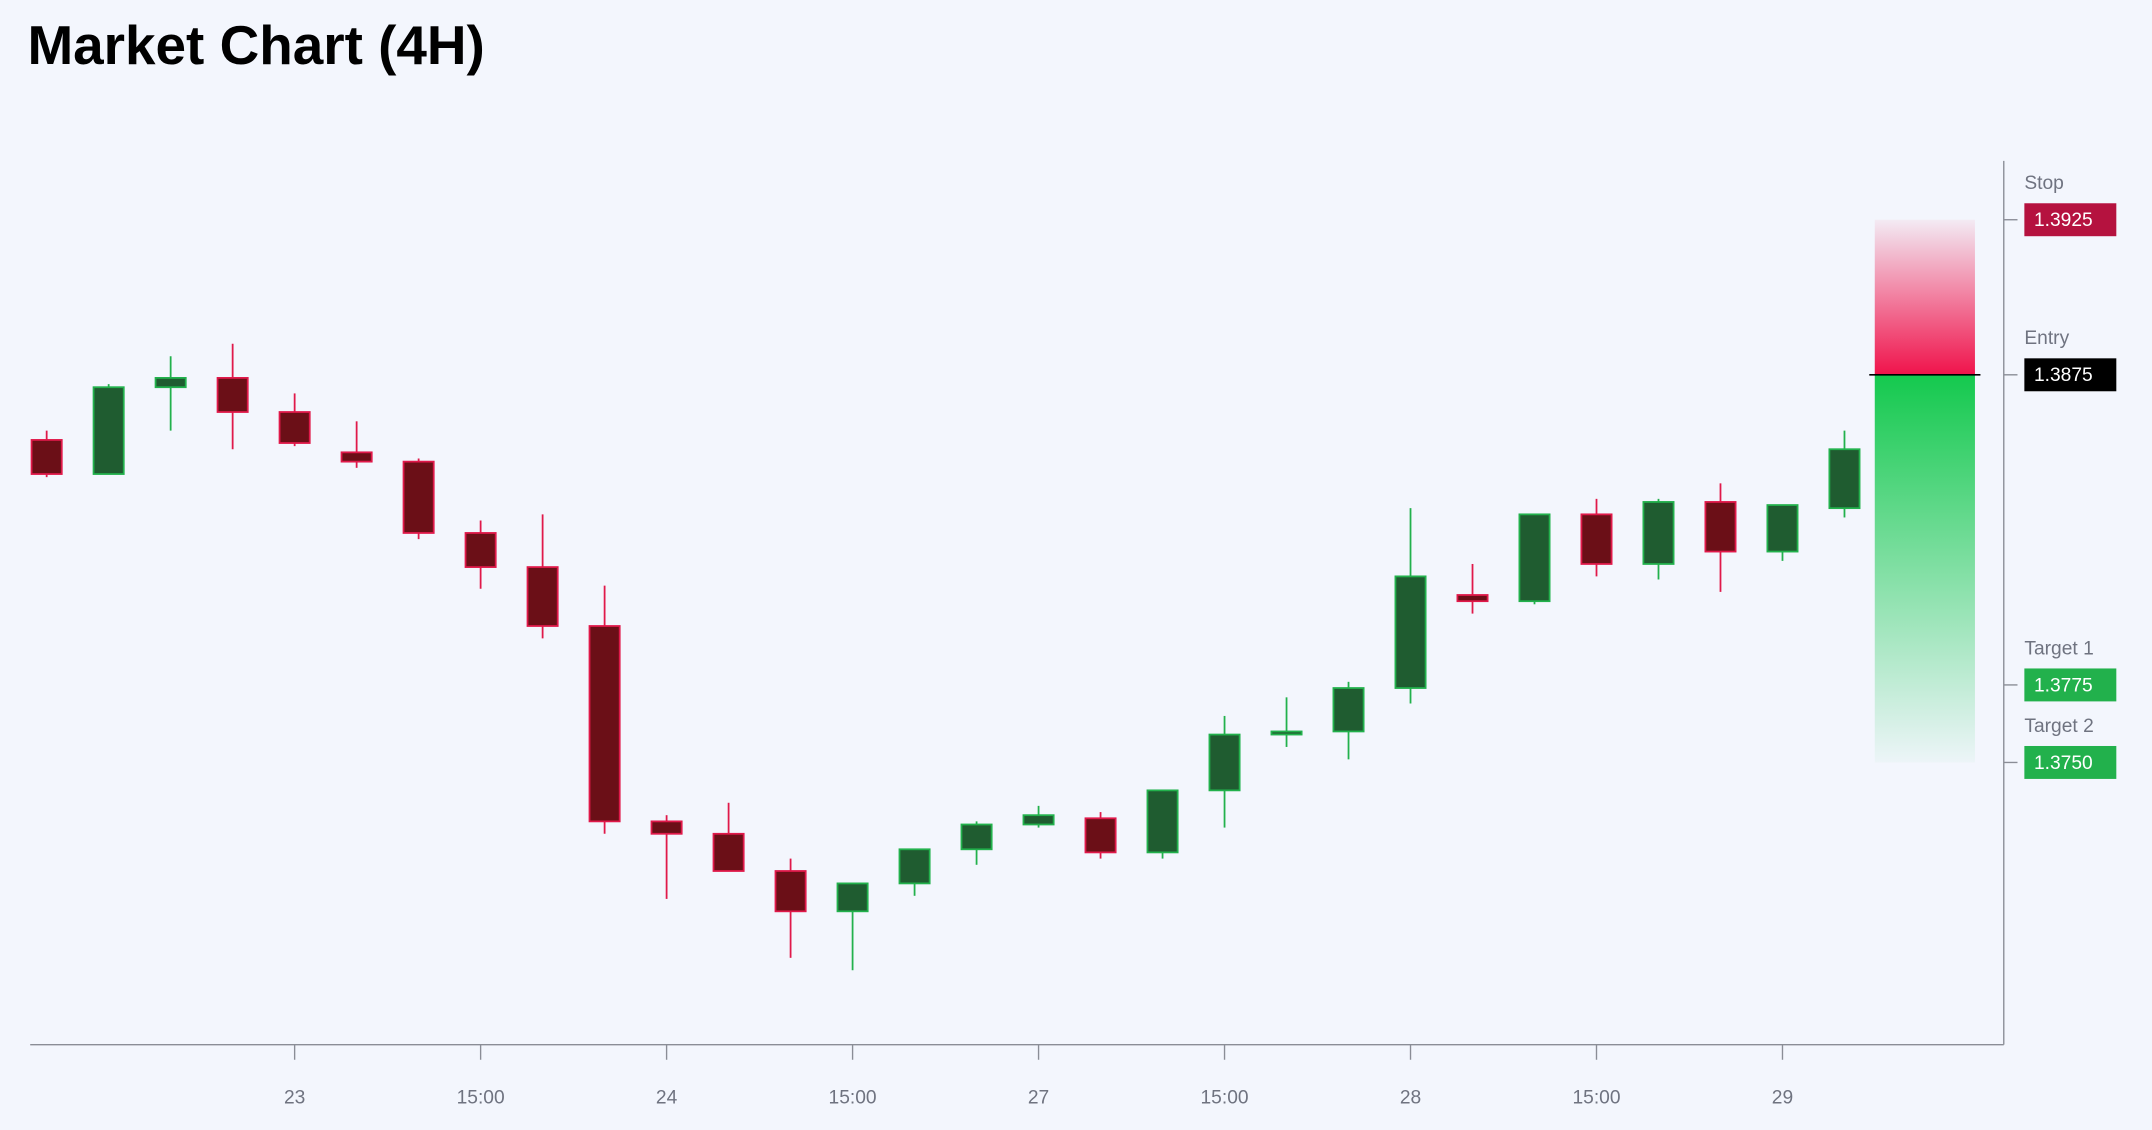  I want to click on x-tick-label: 23, so click(294, 1097).